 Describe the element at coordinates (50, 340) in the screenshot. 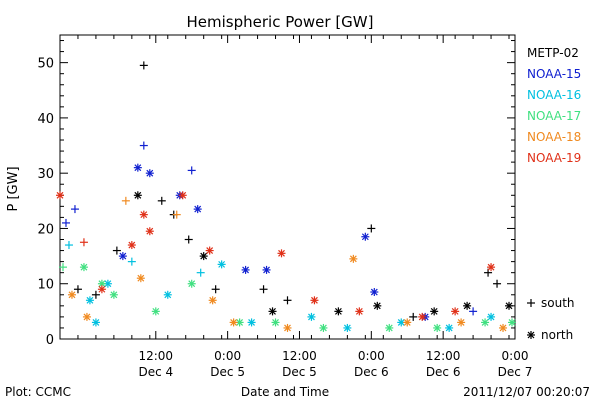

I see `y-tick-label: 0` at that location.